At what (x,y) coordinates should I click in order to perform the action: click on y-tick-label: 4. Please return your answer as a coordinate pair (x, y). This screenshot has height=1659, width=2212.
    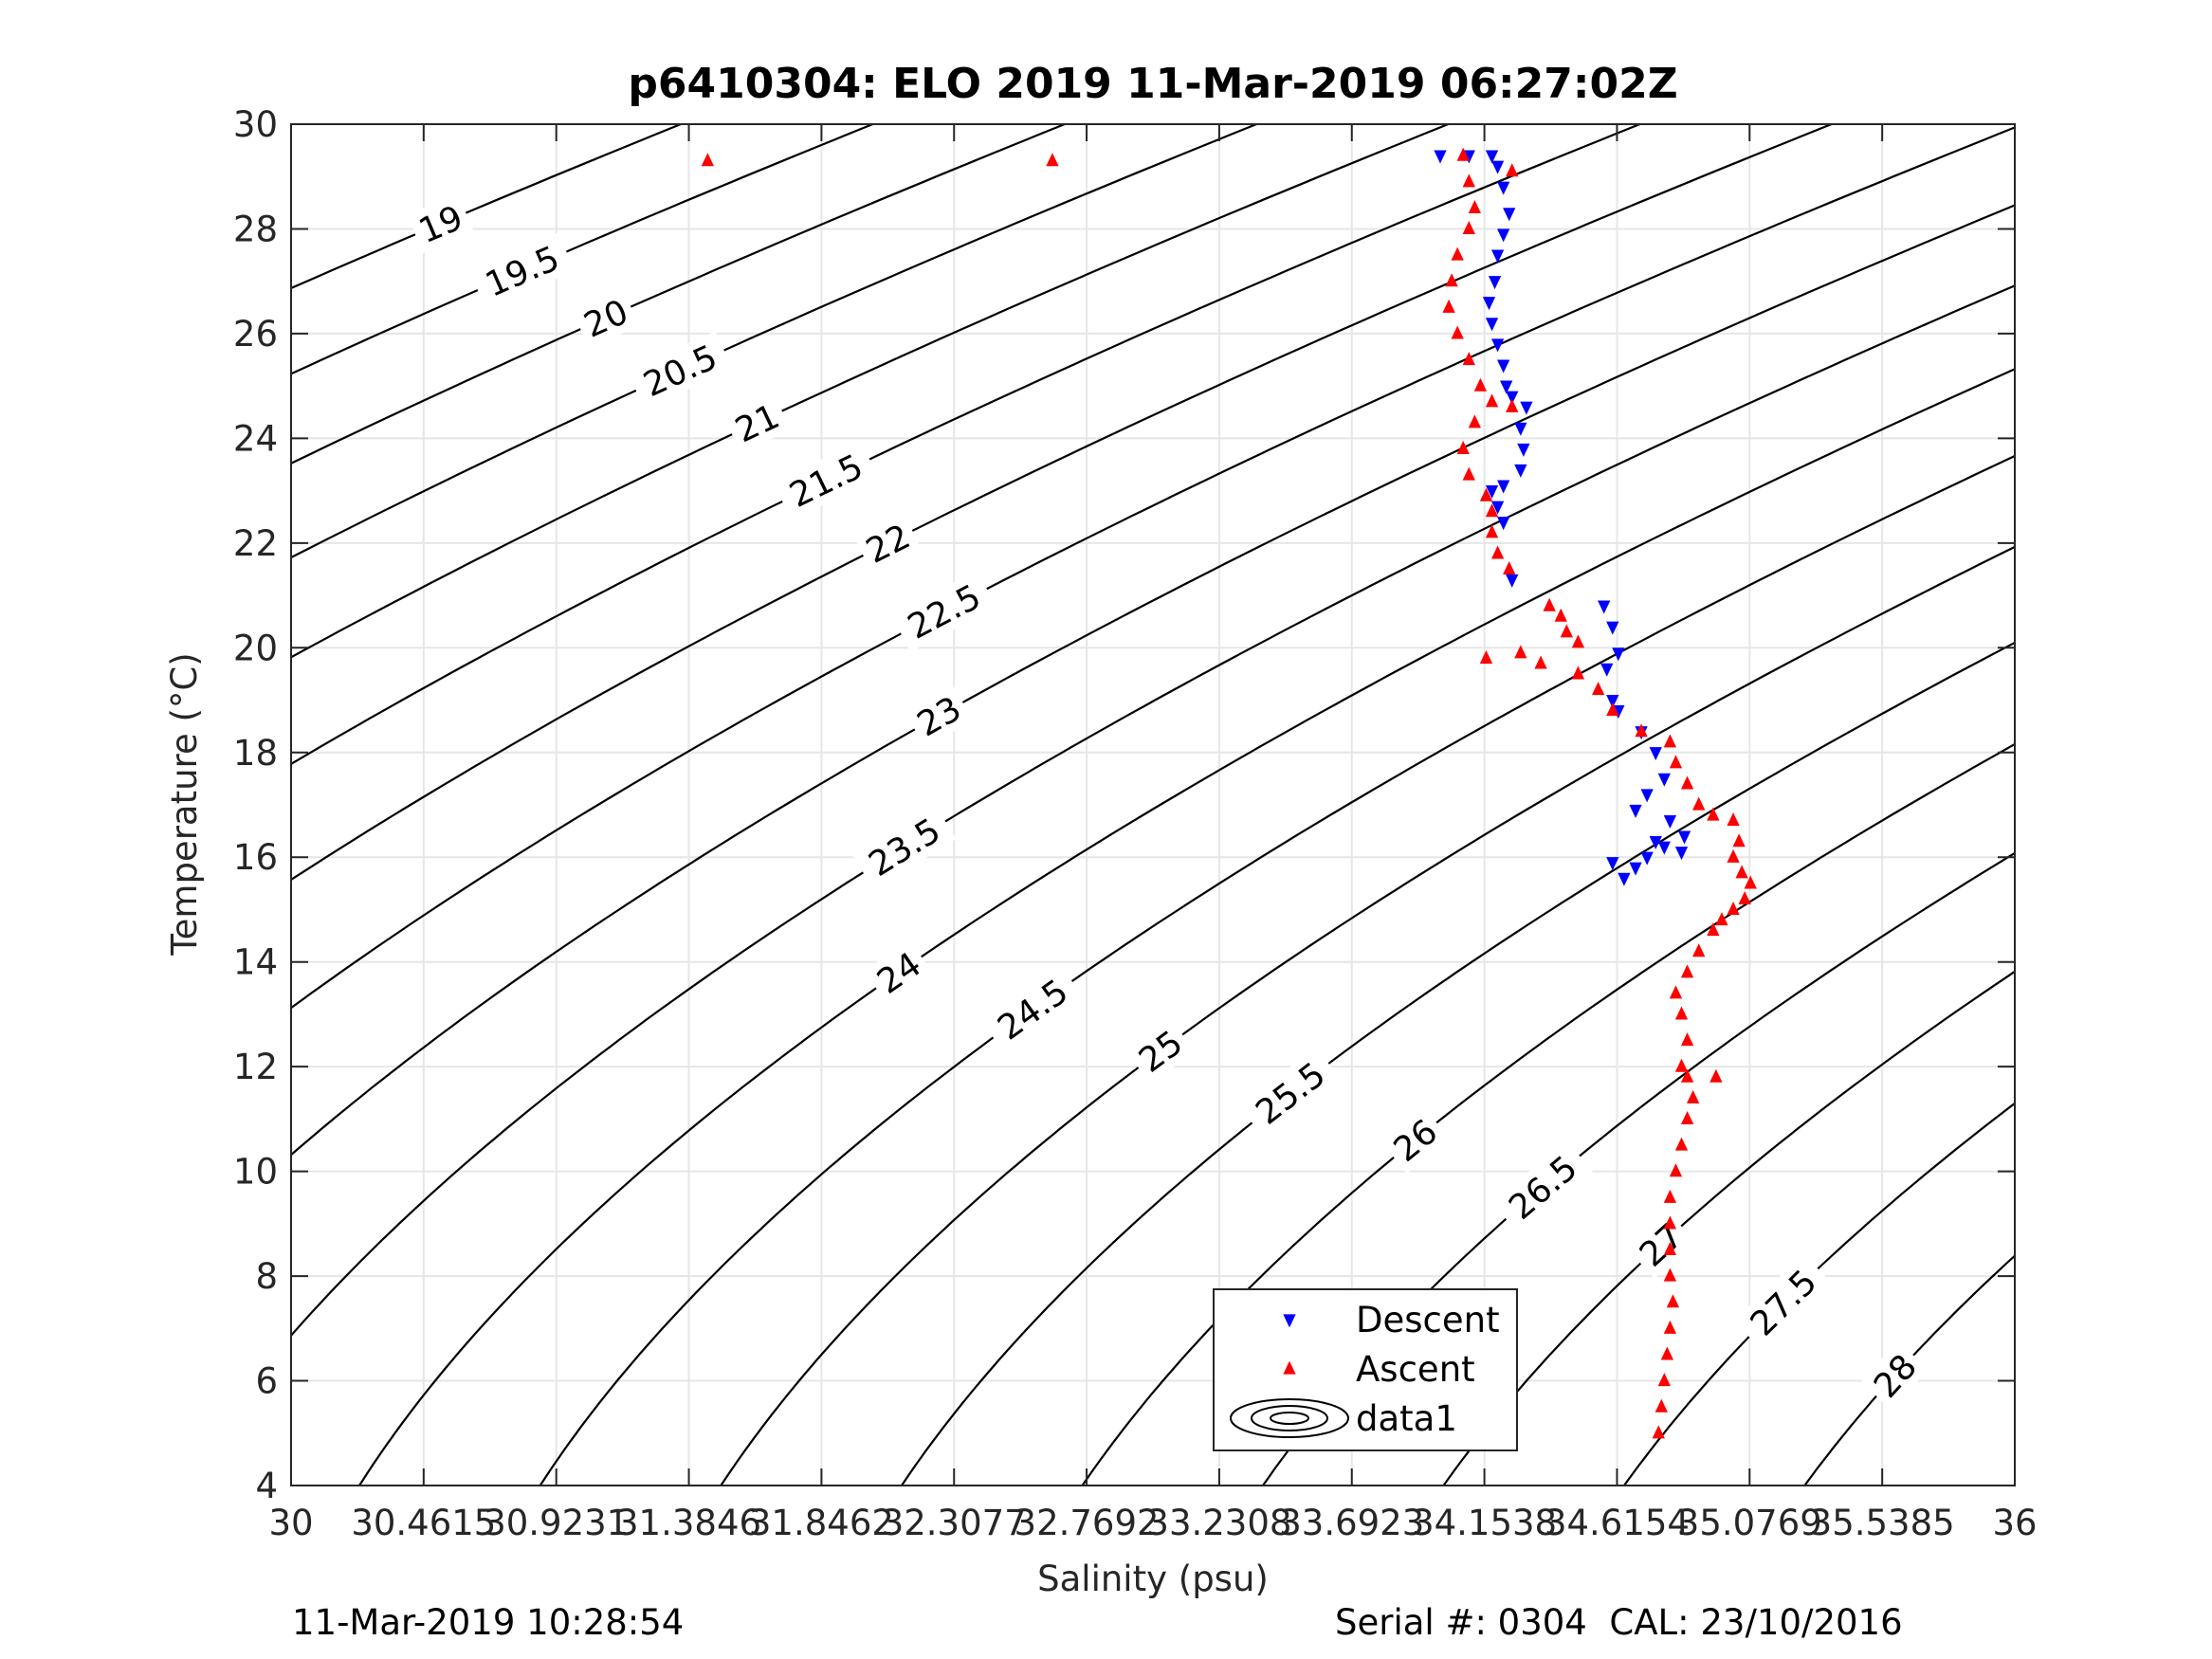
    Looking at the image, I should click on (266, 1486).